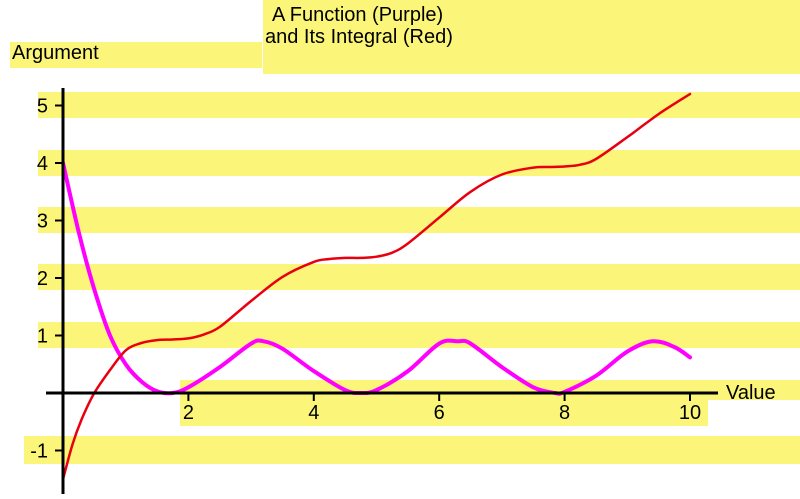 Image resolution: width=800 pixels, height=499 pixels. Describe the element at coordinates (42, 107) in the screenshot. I see `y-tick-label: 5` at that location.